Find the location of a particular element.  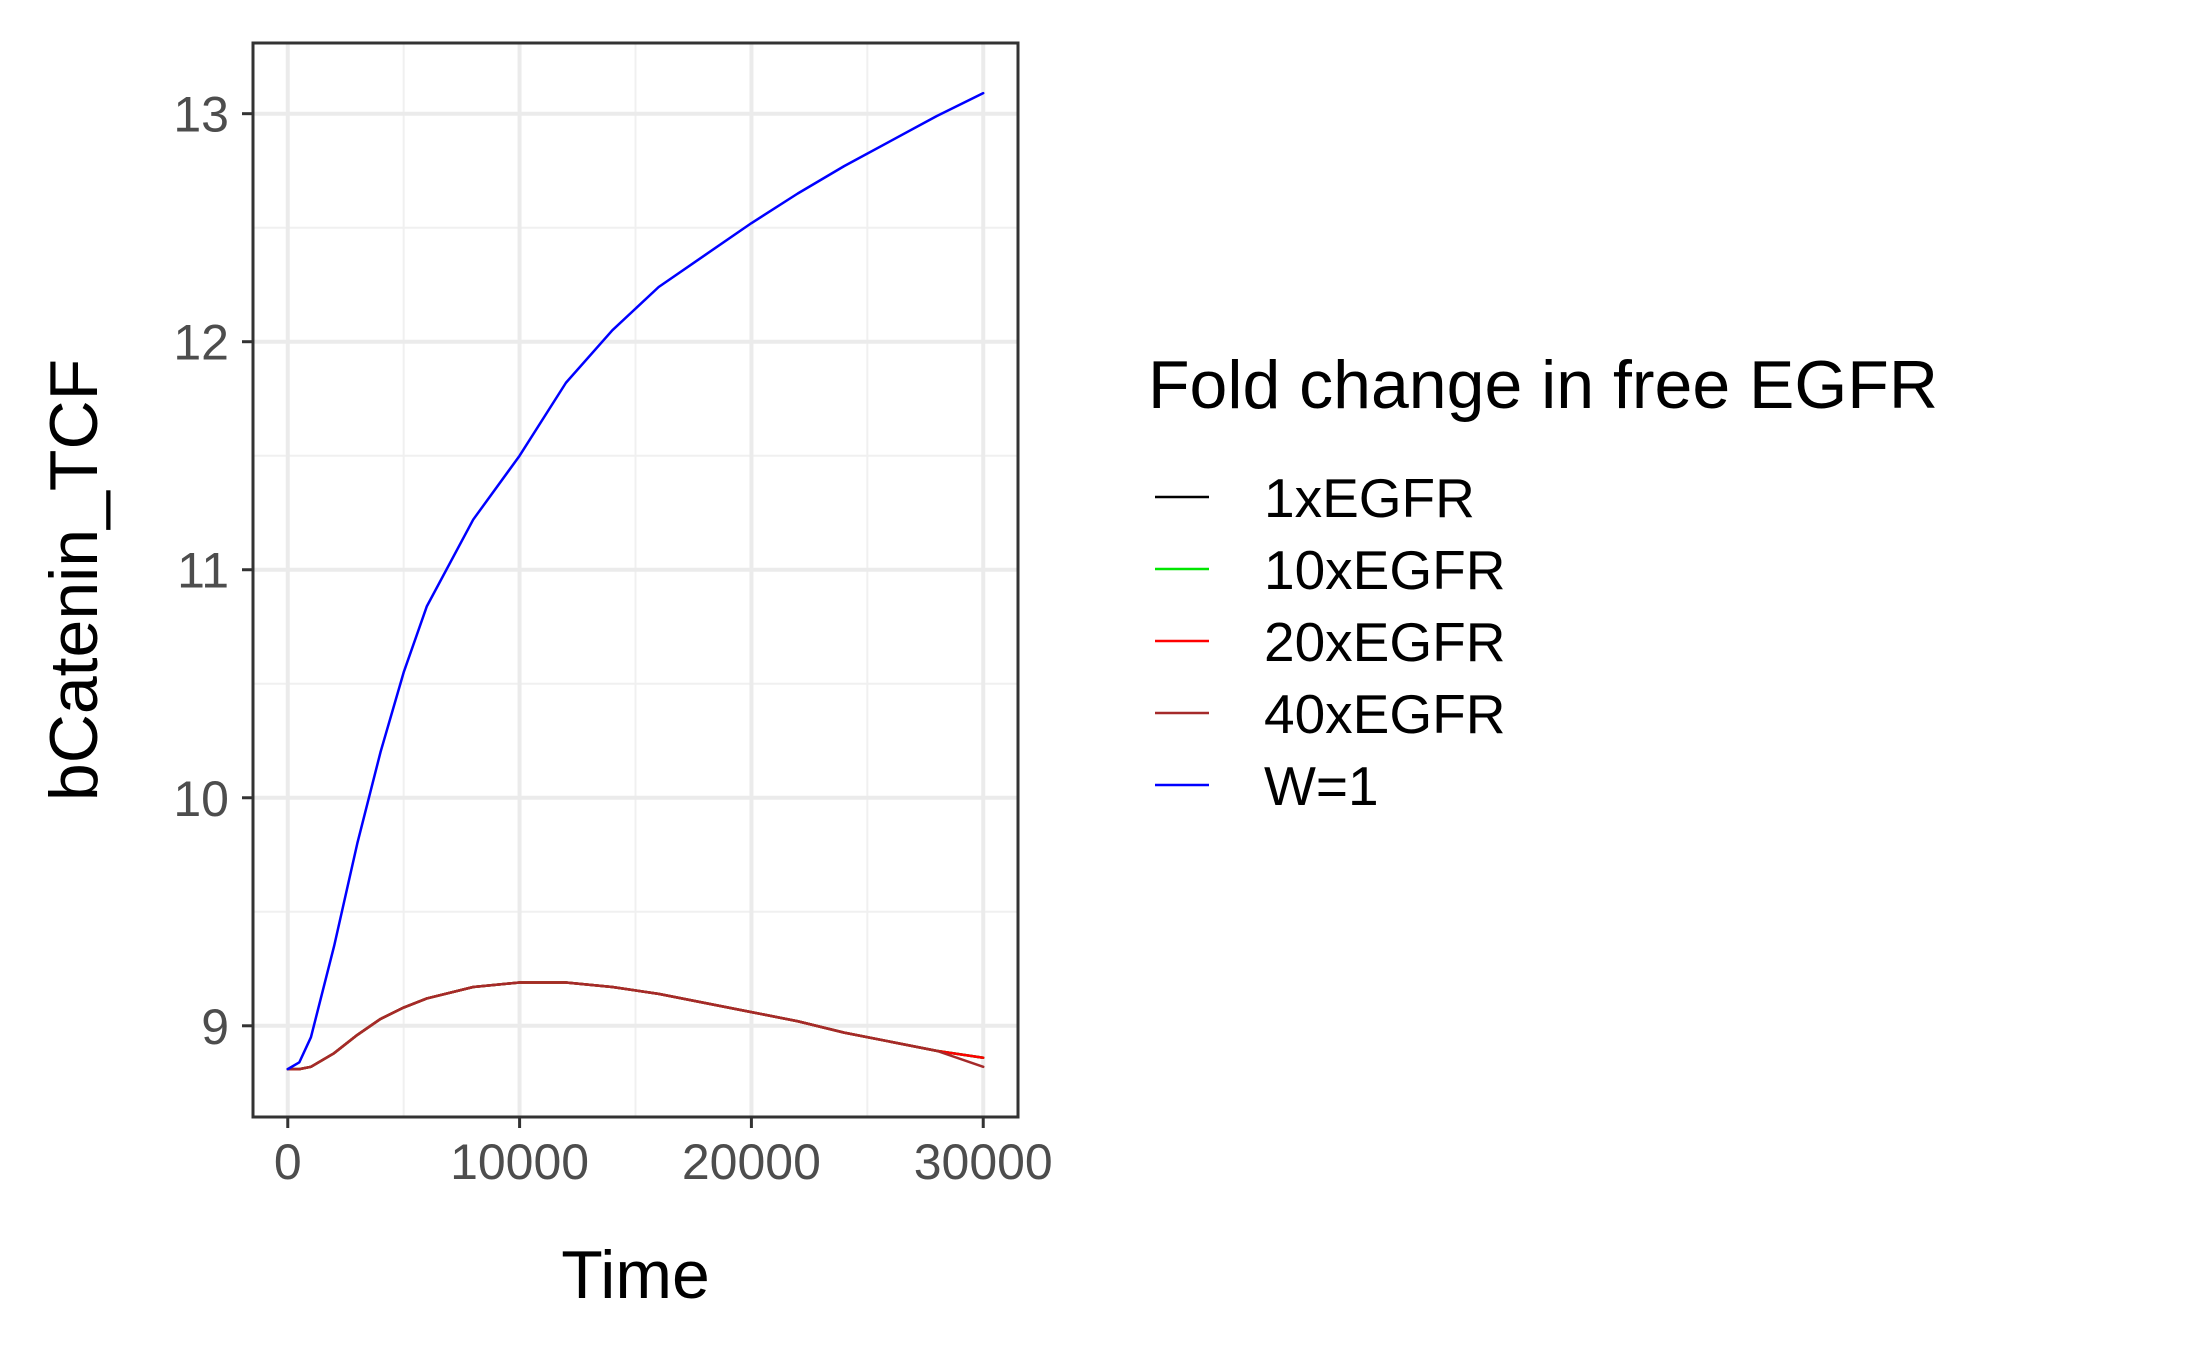

x-tick-label: 10000 is located at coordinates (519, 1162).